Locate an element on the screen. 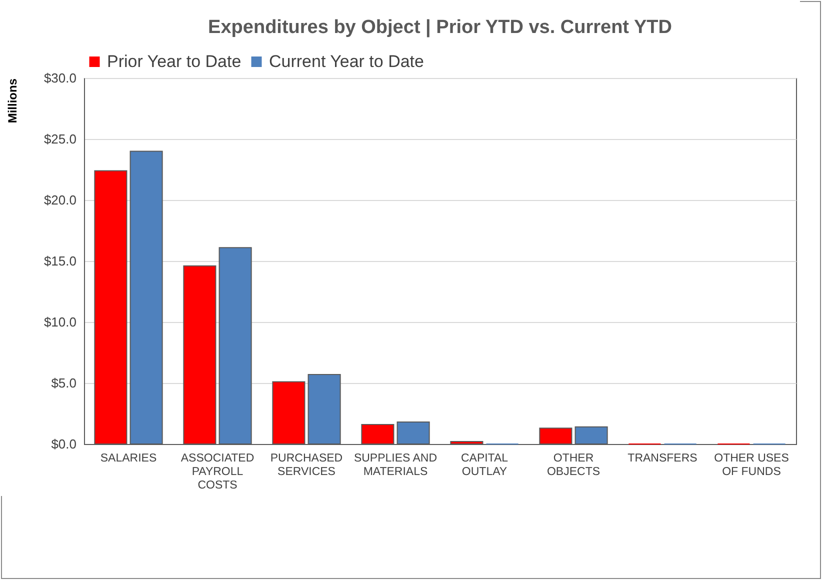 Image resolution: width=824 pixels, height=582 pixels. y-tick-label: $15.0 is located at coordinates (60, 261).